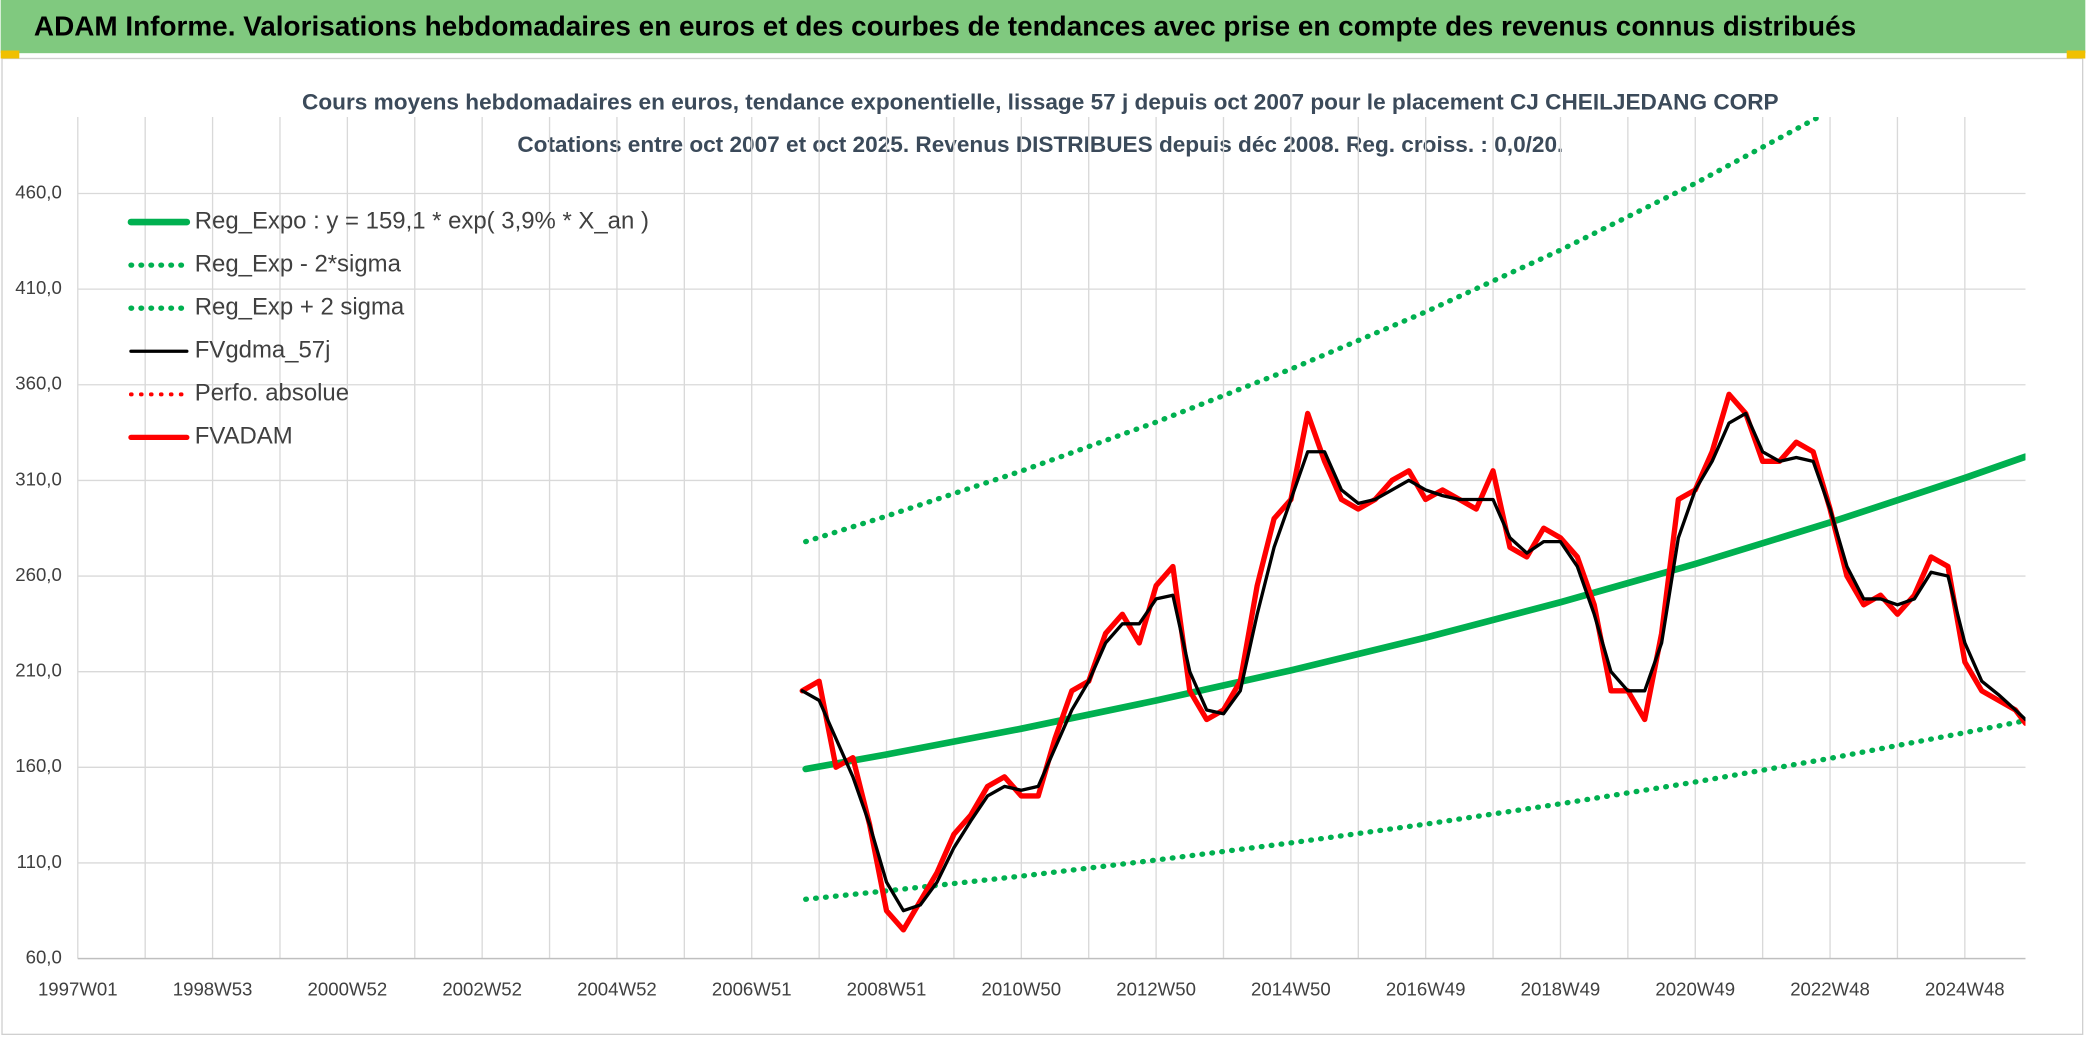 This screenshot has height=1037, width=2086. What do you see at coordinates (38, 383) in the screenshot?
I see `y-tick-label: 360,0` at bounding box center [38, 383].